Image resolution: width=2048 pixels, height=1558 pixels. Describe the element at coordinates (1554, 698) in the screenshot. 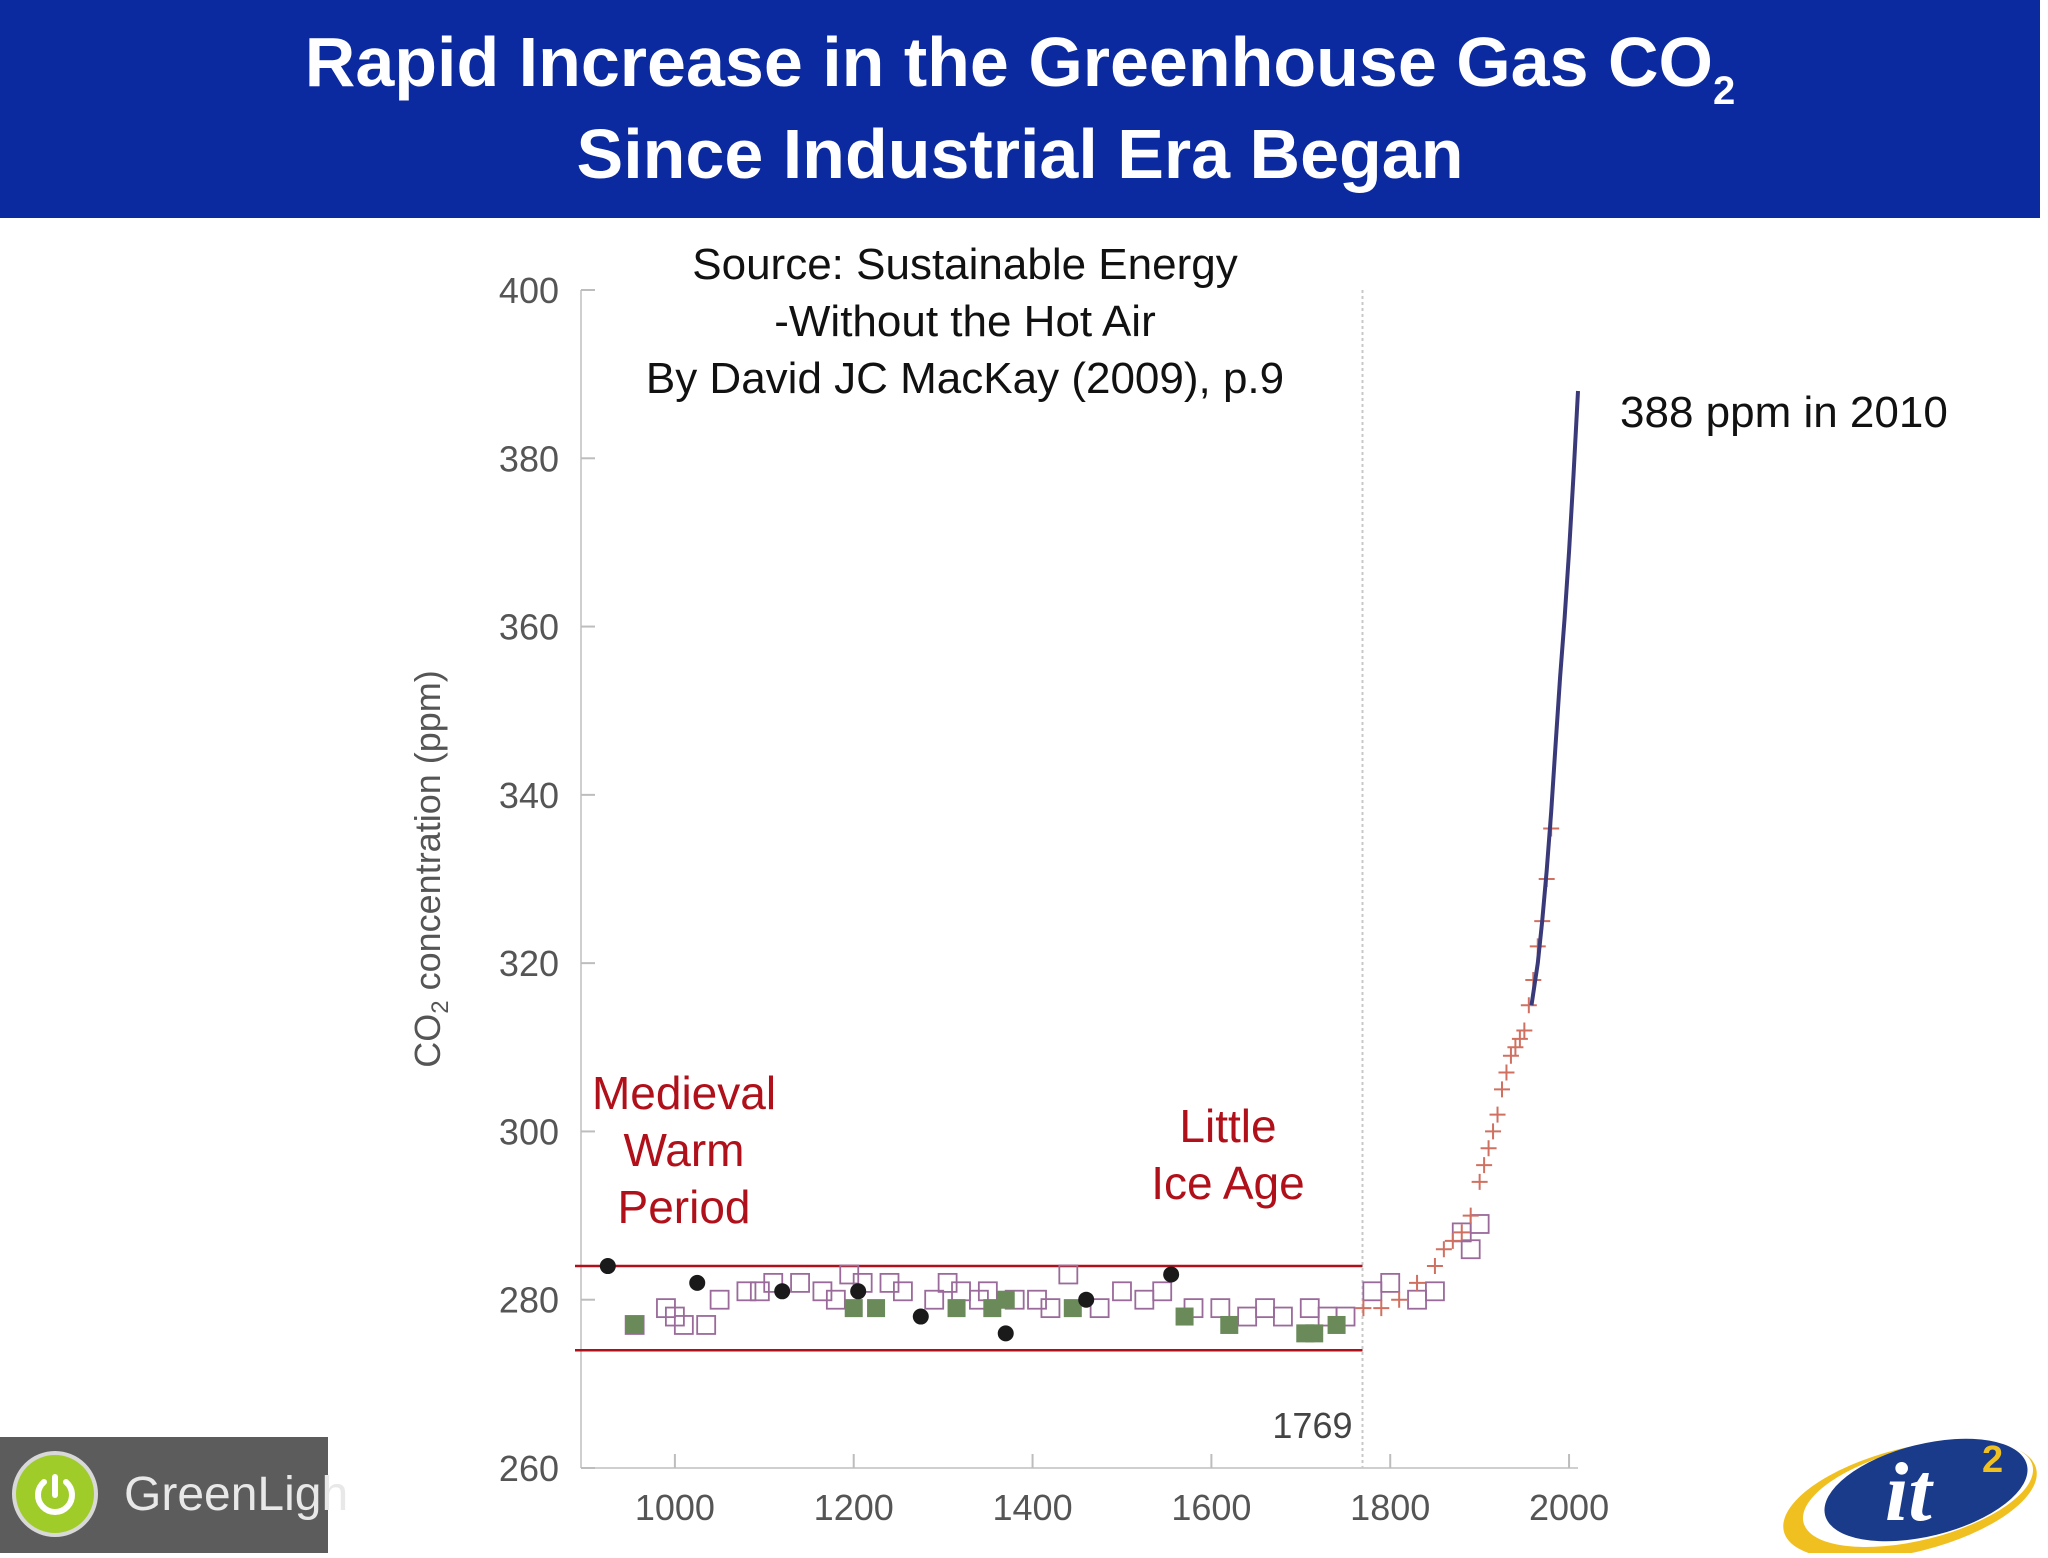

I see `instrumental-co2-line` at that location.